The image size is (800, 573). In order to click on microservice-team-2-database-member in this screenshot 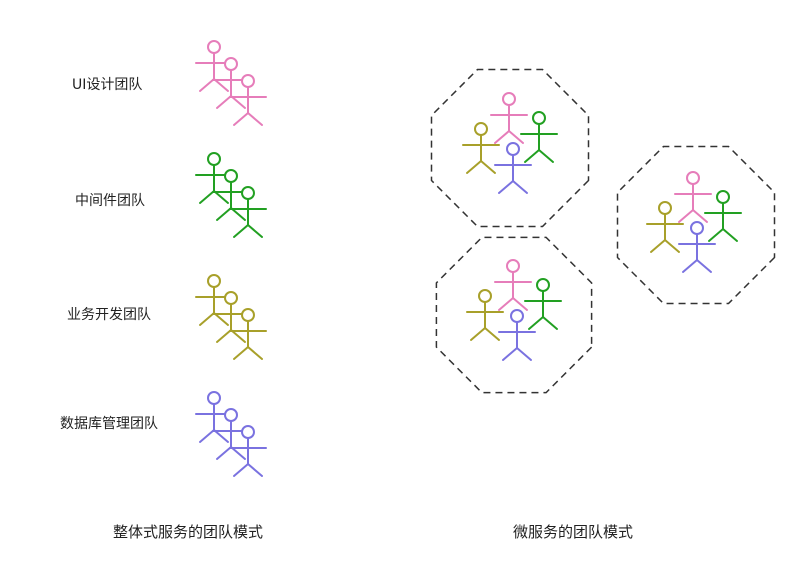, I will do `click(517, 335)`.